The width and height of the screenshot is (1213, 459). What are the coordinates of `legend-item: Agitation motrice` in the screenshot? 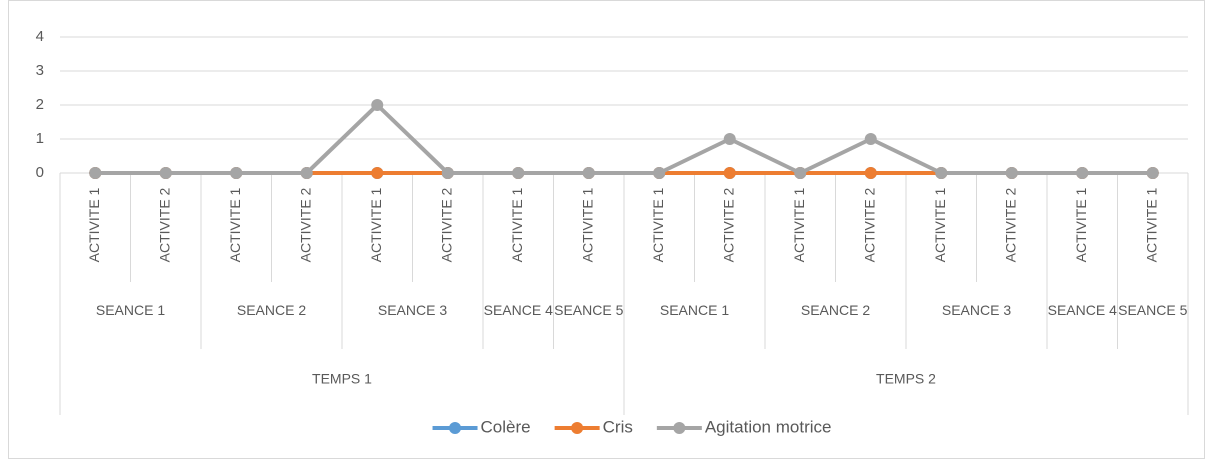 It's located at (744, 426).